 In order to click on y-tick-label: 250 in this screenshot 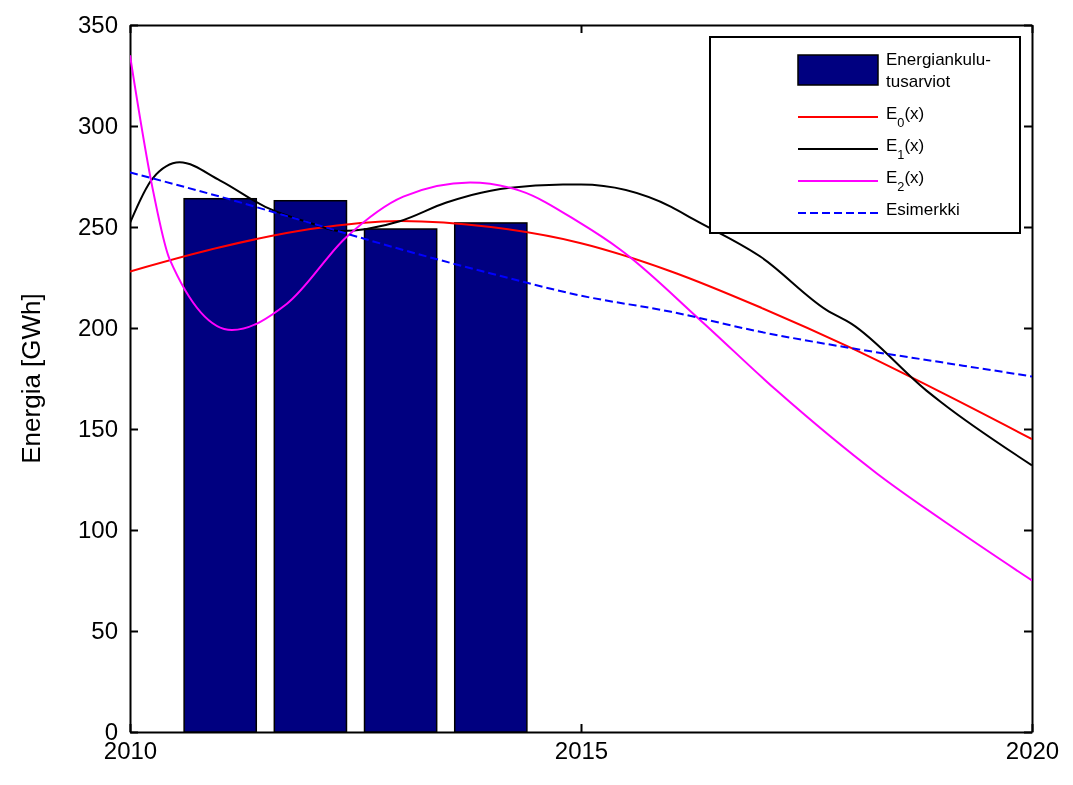, I will do `click(97, 227)`.